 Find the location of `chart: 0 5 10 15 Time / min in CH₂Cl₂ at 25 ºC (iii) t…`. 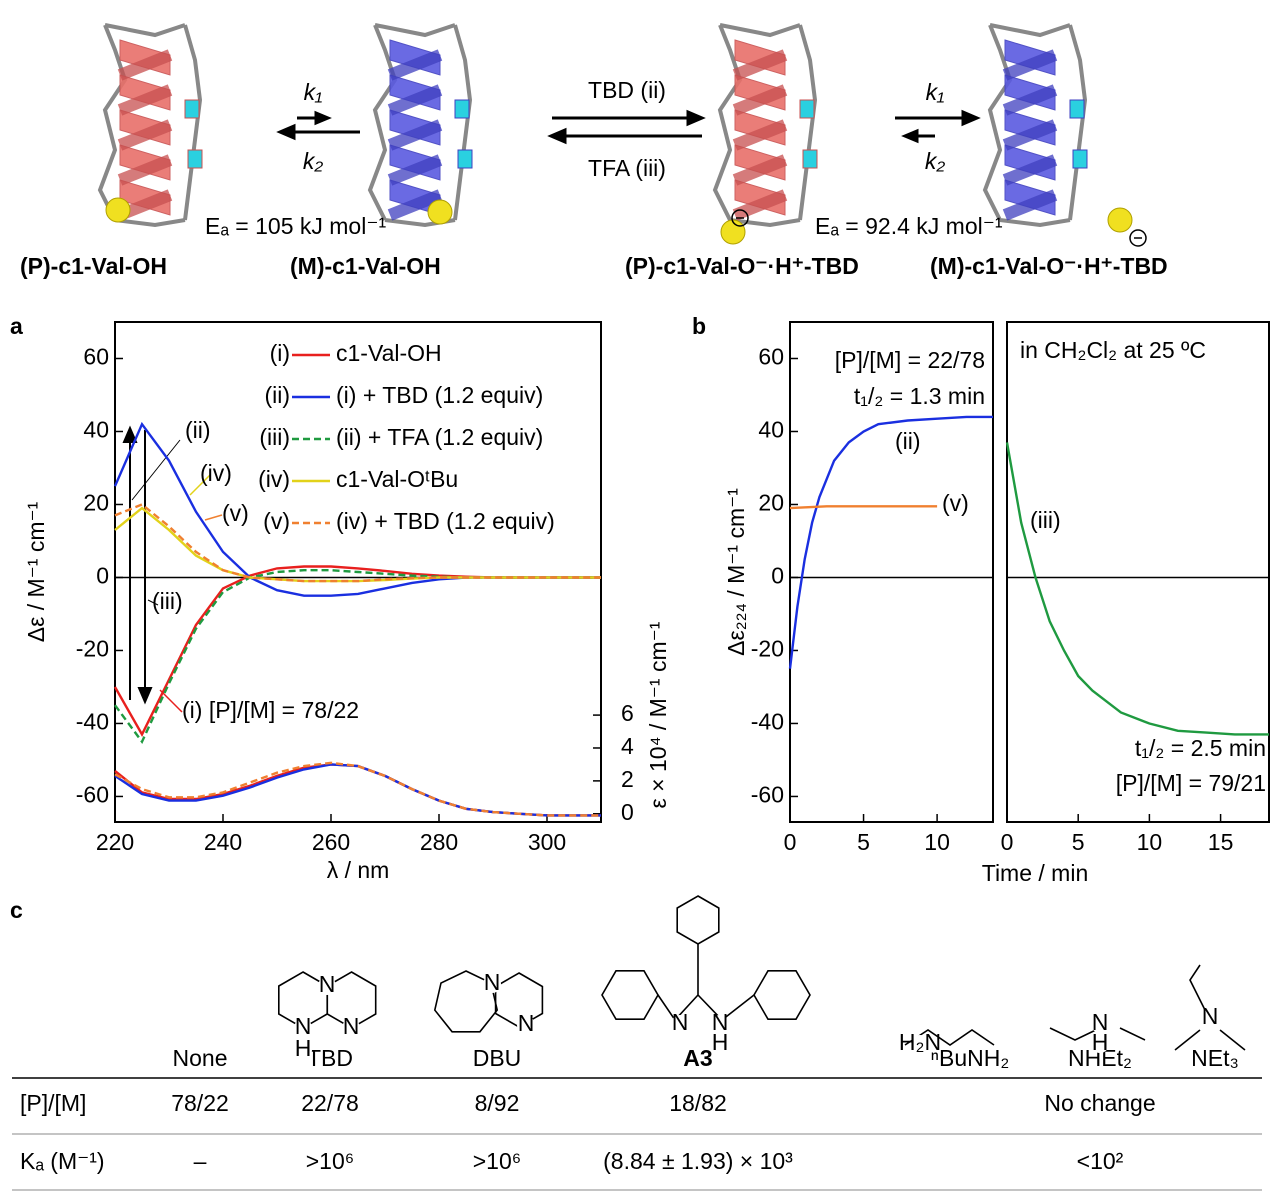

chart: 0 5 10 15 Time / min in CH₂Cl₂ at 25 ºC (iii) t… is located at coordinates (1126, 603).